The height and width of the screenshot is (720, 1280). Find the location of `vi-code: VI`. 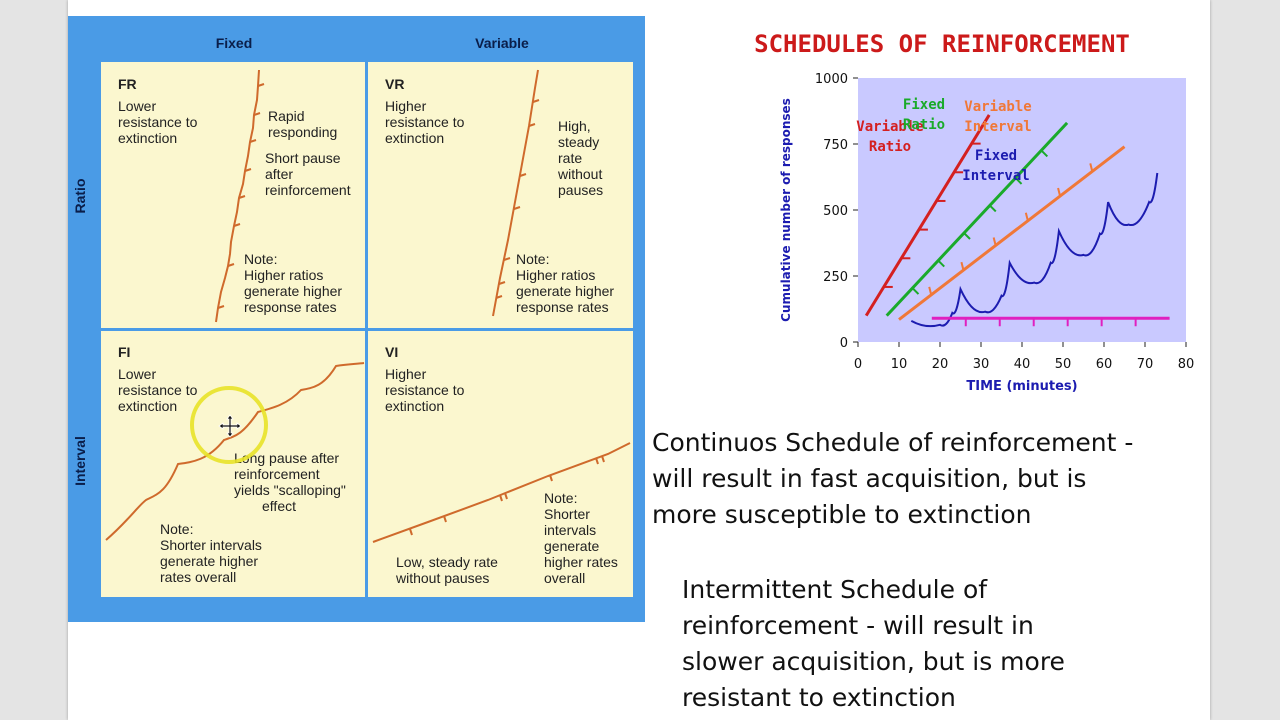

vi-code: VI is located at coordinates (392, 352).